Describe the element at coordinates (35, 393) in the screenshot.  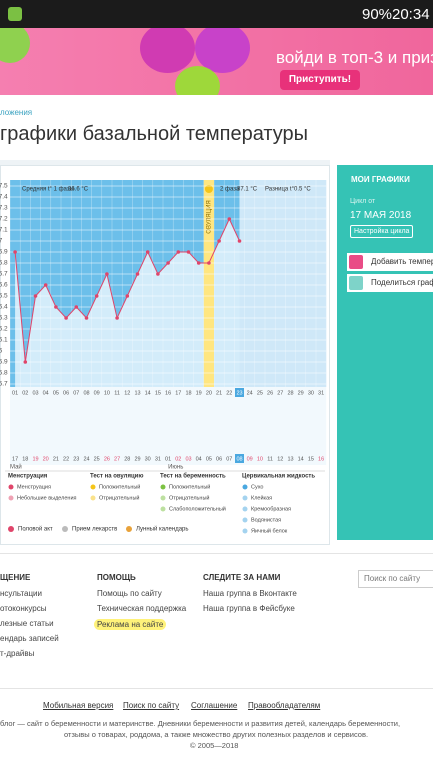
I see `day-label: 03` at that location.